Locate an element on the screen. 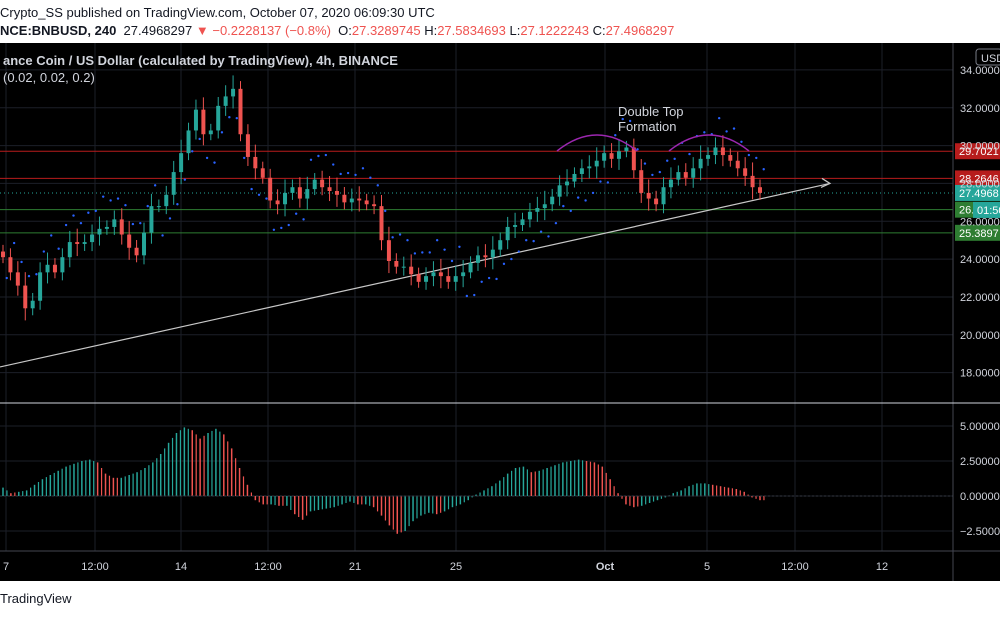  low-label: L: is located at coordinates (515, 30).